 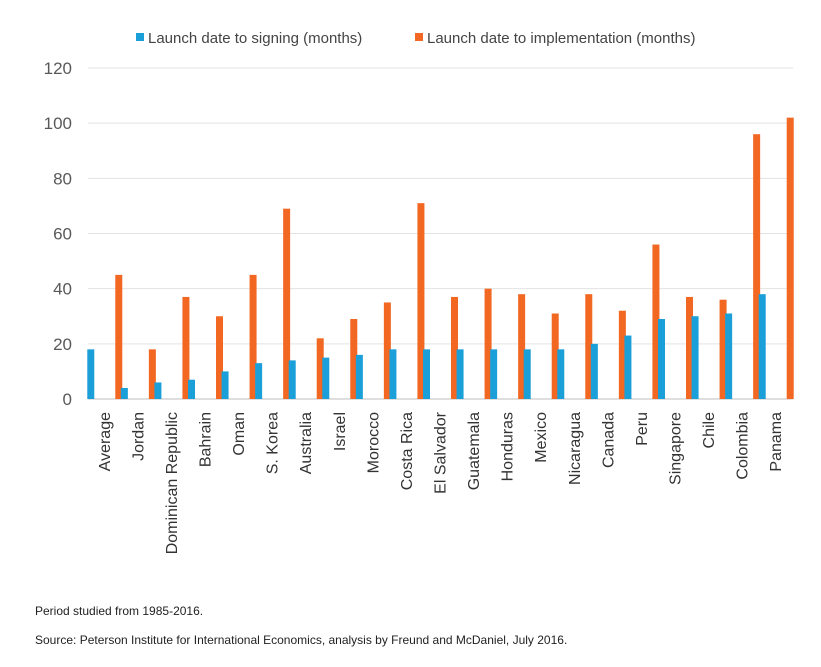 What do you see at coordinates (58, 123) in the screenshot?
I see `y-tick-label: 100` at bounding box center [58, 123].